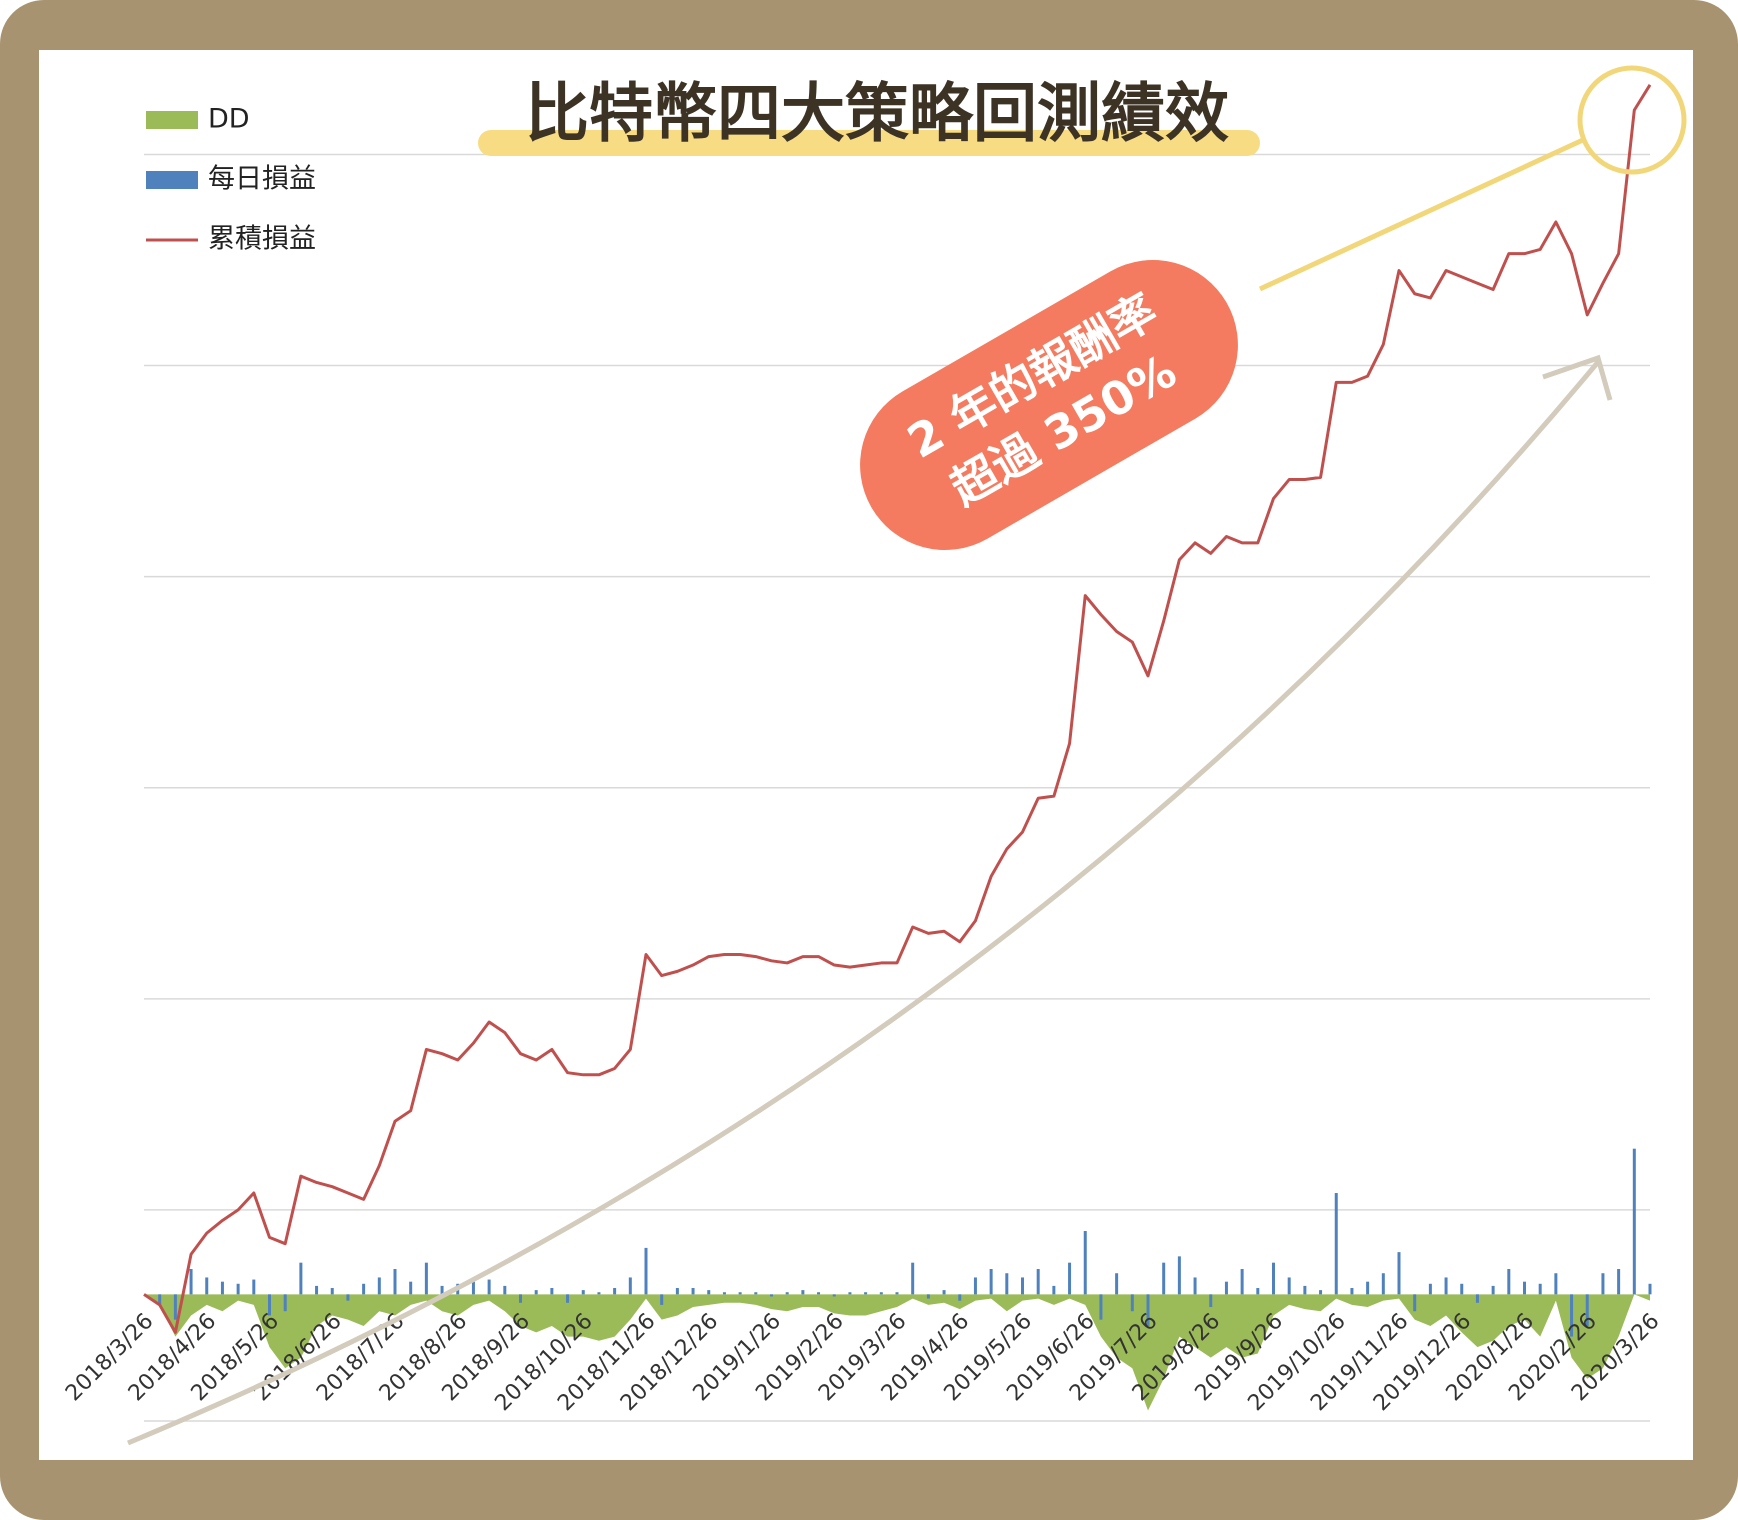 The image size is (1738, 1520). Describe the element at coordinates (897, 1352) in the screenshot. I see `dd-area` at that location.